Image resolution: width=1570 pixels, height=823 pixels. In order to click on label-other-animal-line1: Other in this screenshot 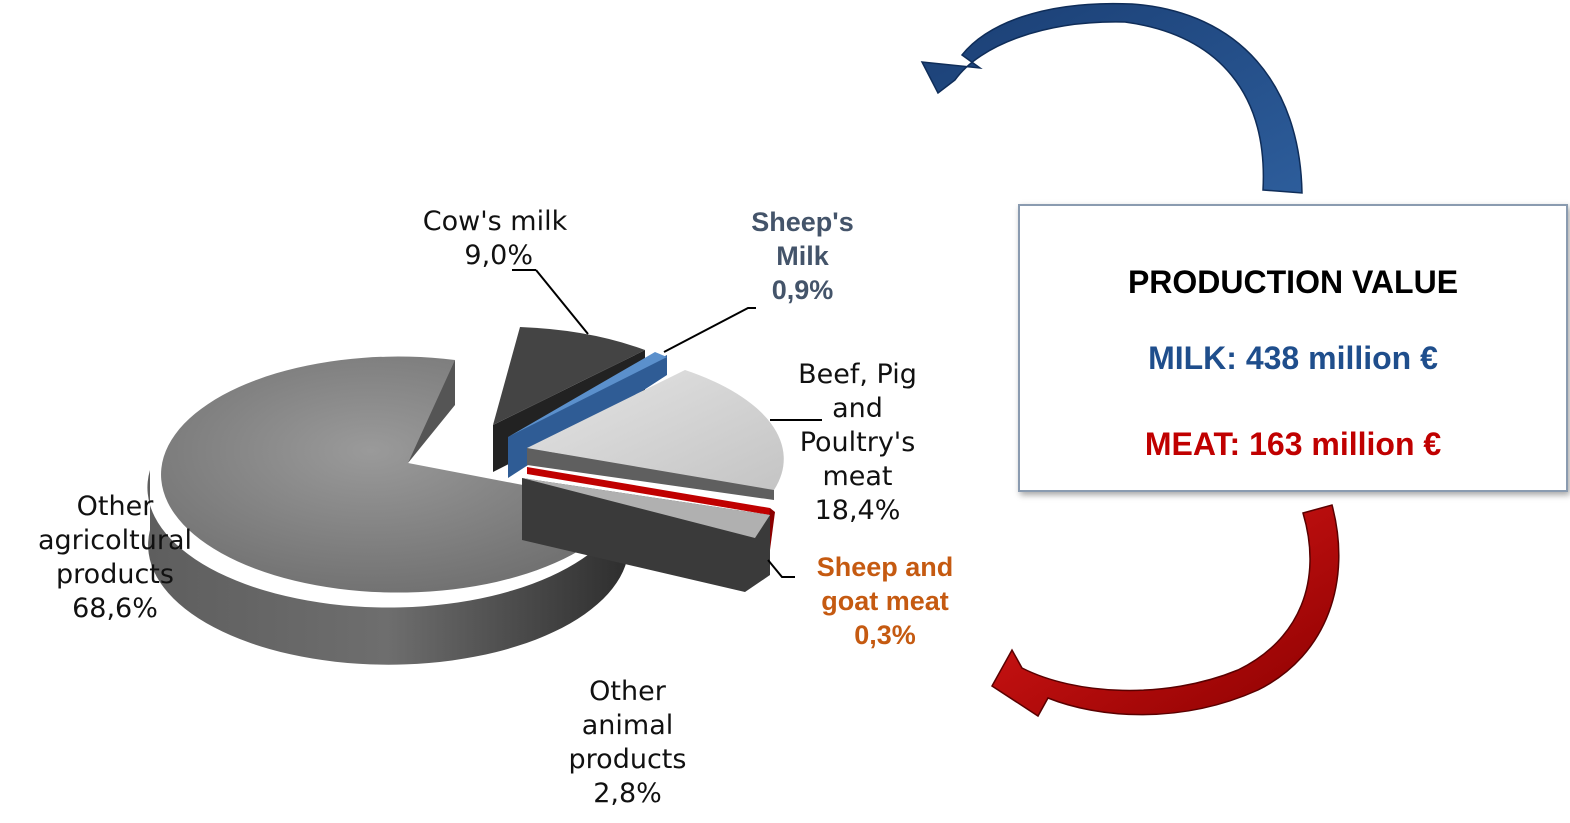, I will do `click(627, 691)`.